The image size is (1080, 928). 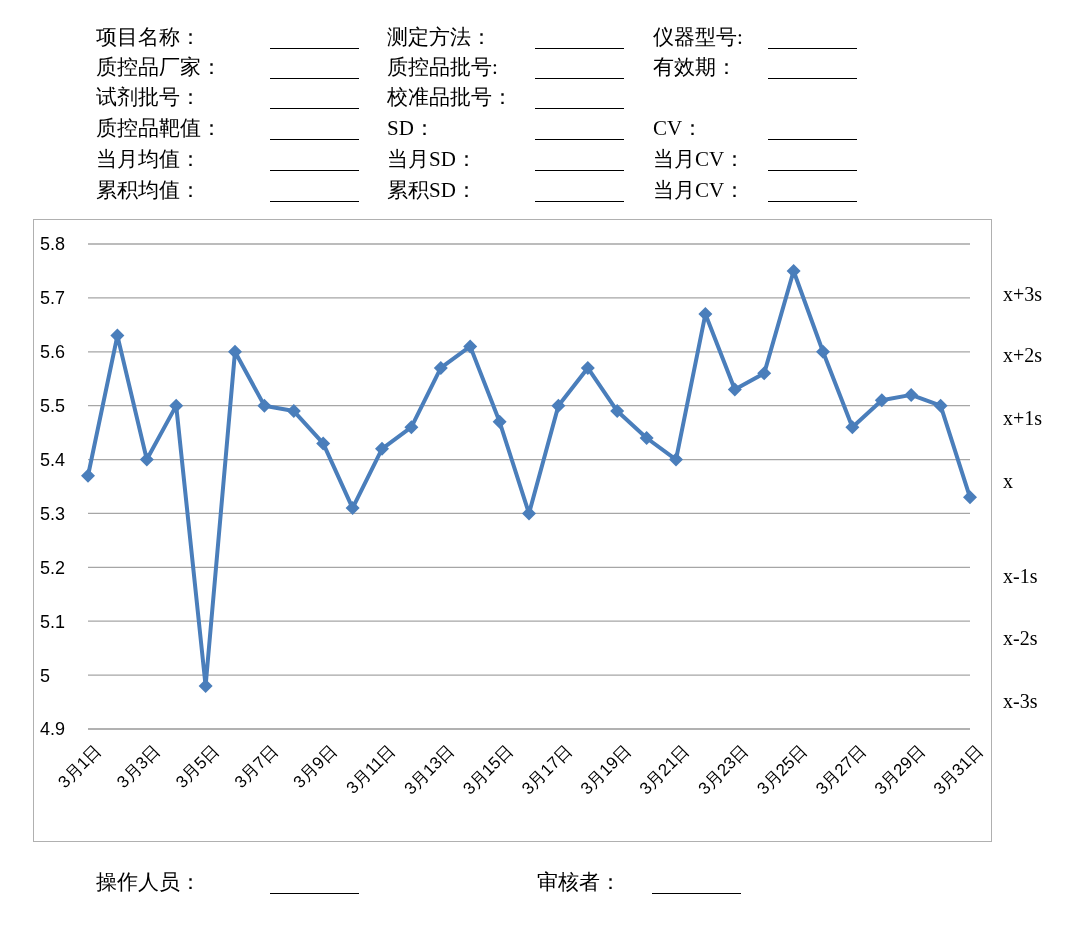 I want to click on text: 仪器型号:, so click(x=698, y=37).